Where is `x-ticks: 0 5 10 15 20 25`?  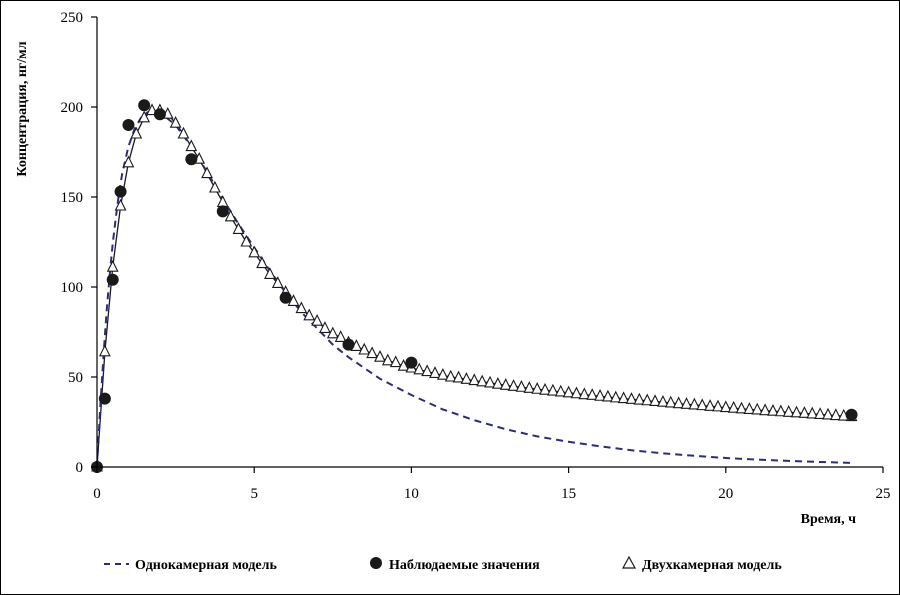 x-ticks: 0 5 10 15 20 25 is located at coordinates (492, 484).